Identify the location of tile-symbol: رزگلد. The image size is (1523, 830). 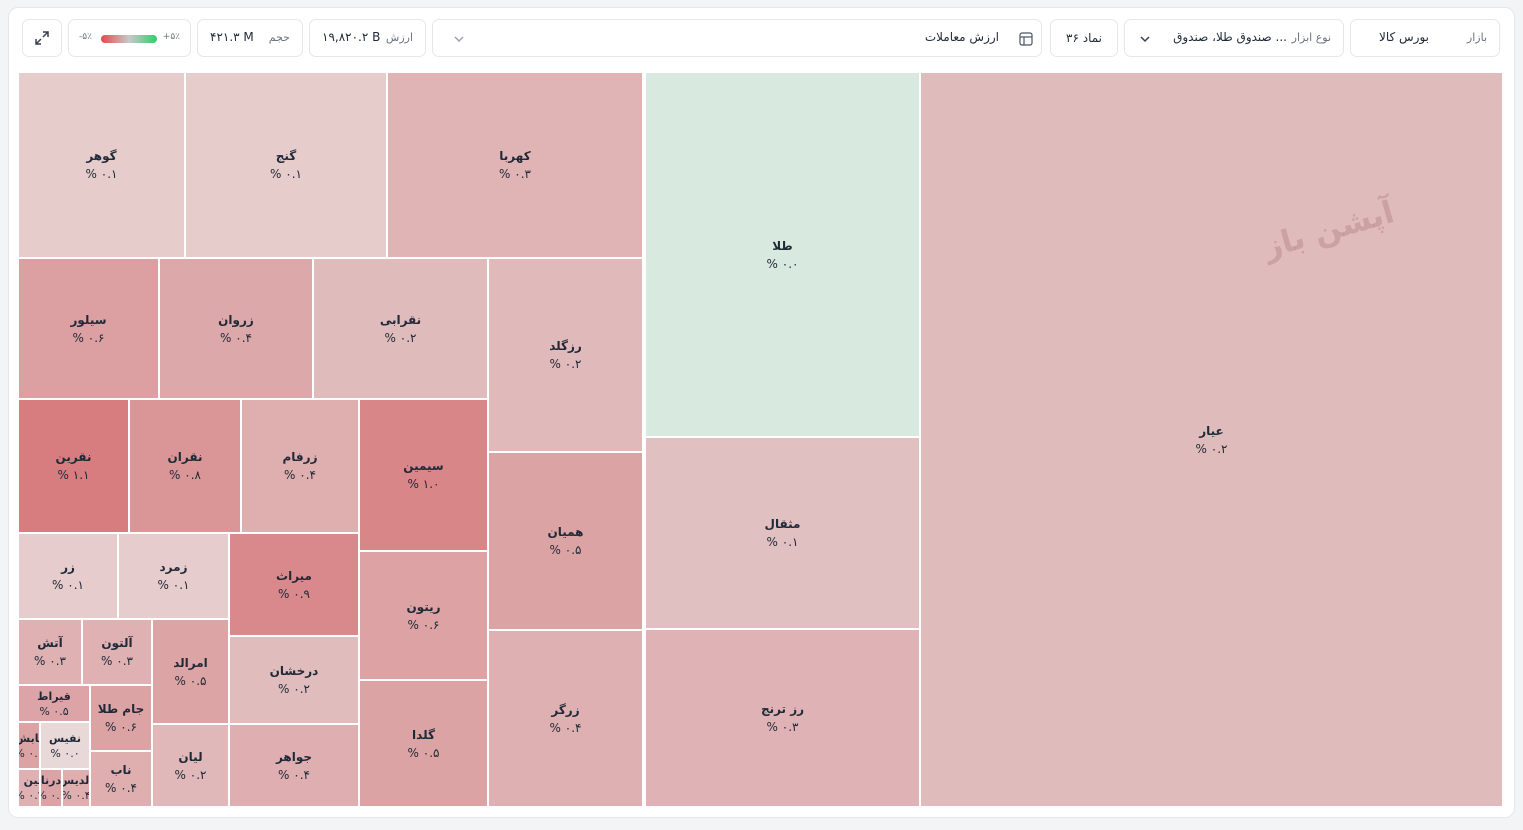
(565, 346).